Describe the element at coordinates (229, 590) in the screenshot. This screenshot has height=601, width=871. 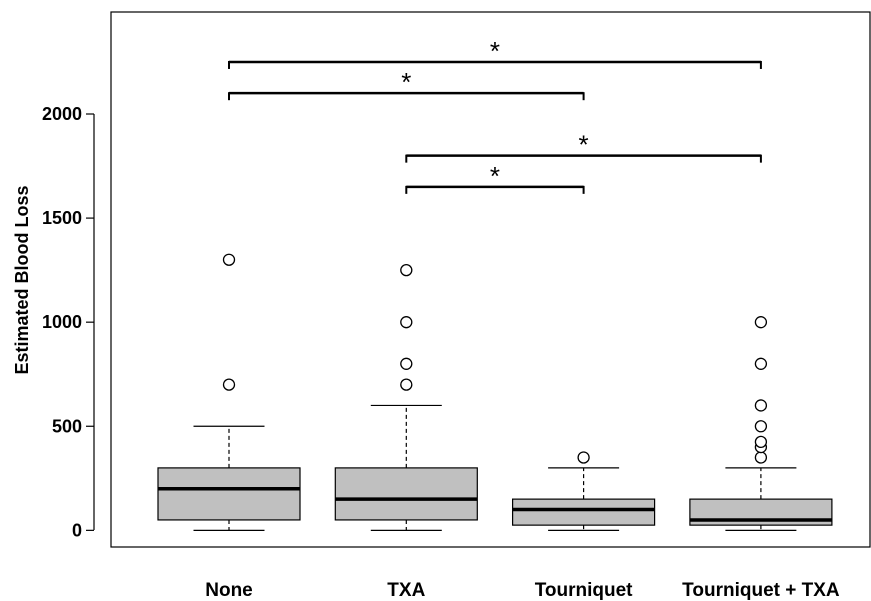
I see `x-category-label: None` at that location.